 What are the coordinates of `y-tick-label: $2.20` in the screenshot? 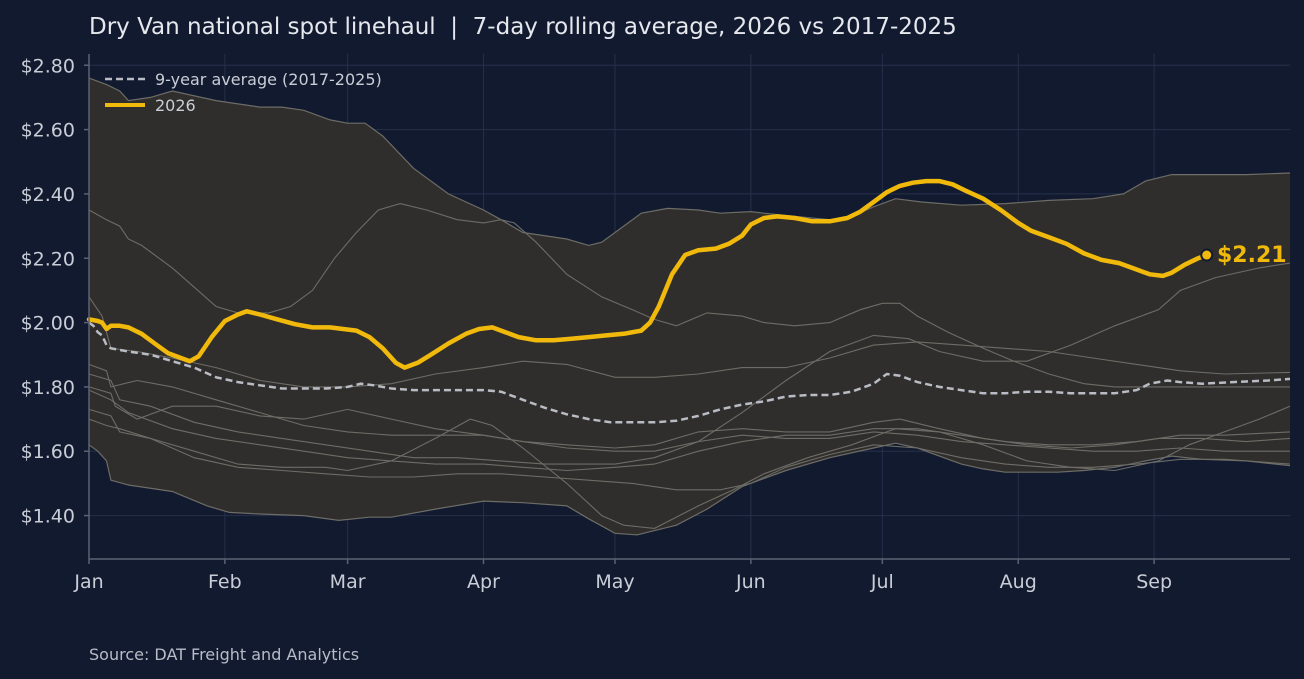 It's located at (48, 259).